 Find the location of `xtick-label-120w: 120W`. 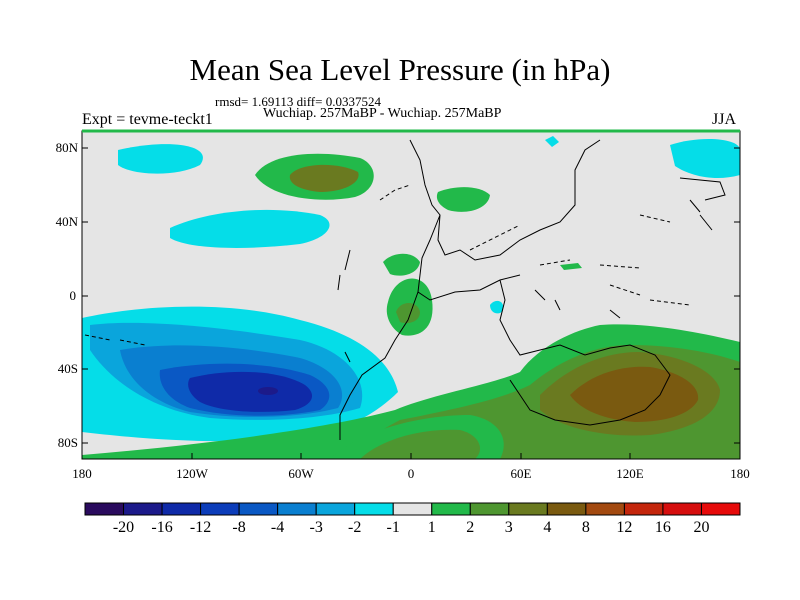

xtick-label-120w: 120W is located at coordinates (192, 473).